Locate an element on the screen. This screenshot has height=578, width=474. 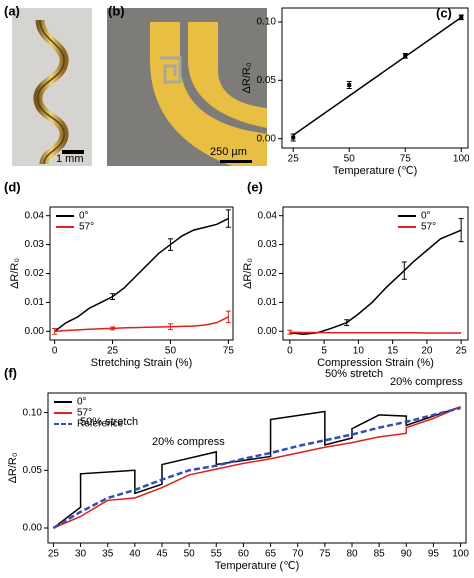
fit-line is located at coordinates (377, 76).